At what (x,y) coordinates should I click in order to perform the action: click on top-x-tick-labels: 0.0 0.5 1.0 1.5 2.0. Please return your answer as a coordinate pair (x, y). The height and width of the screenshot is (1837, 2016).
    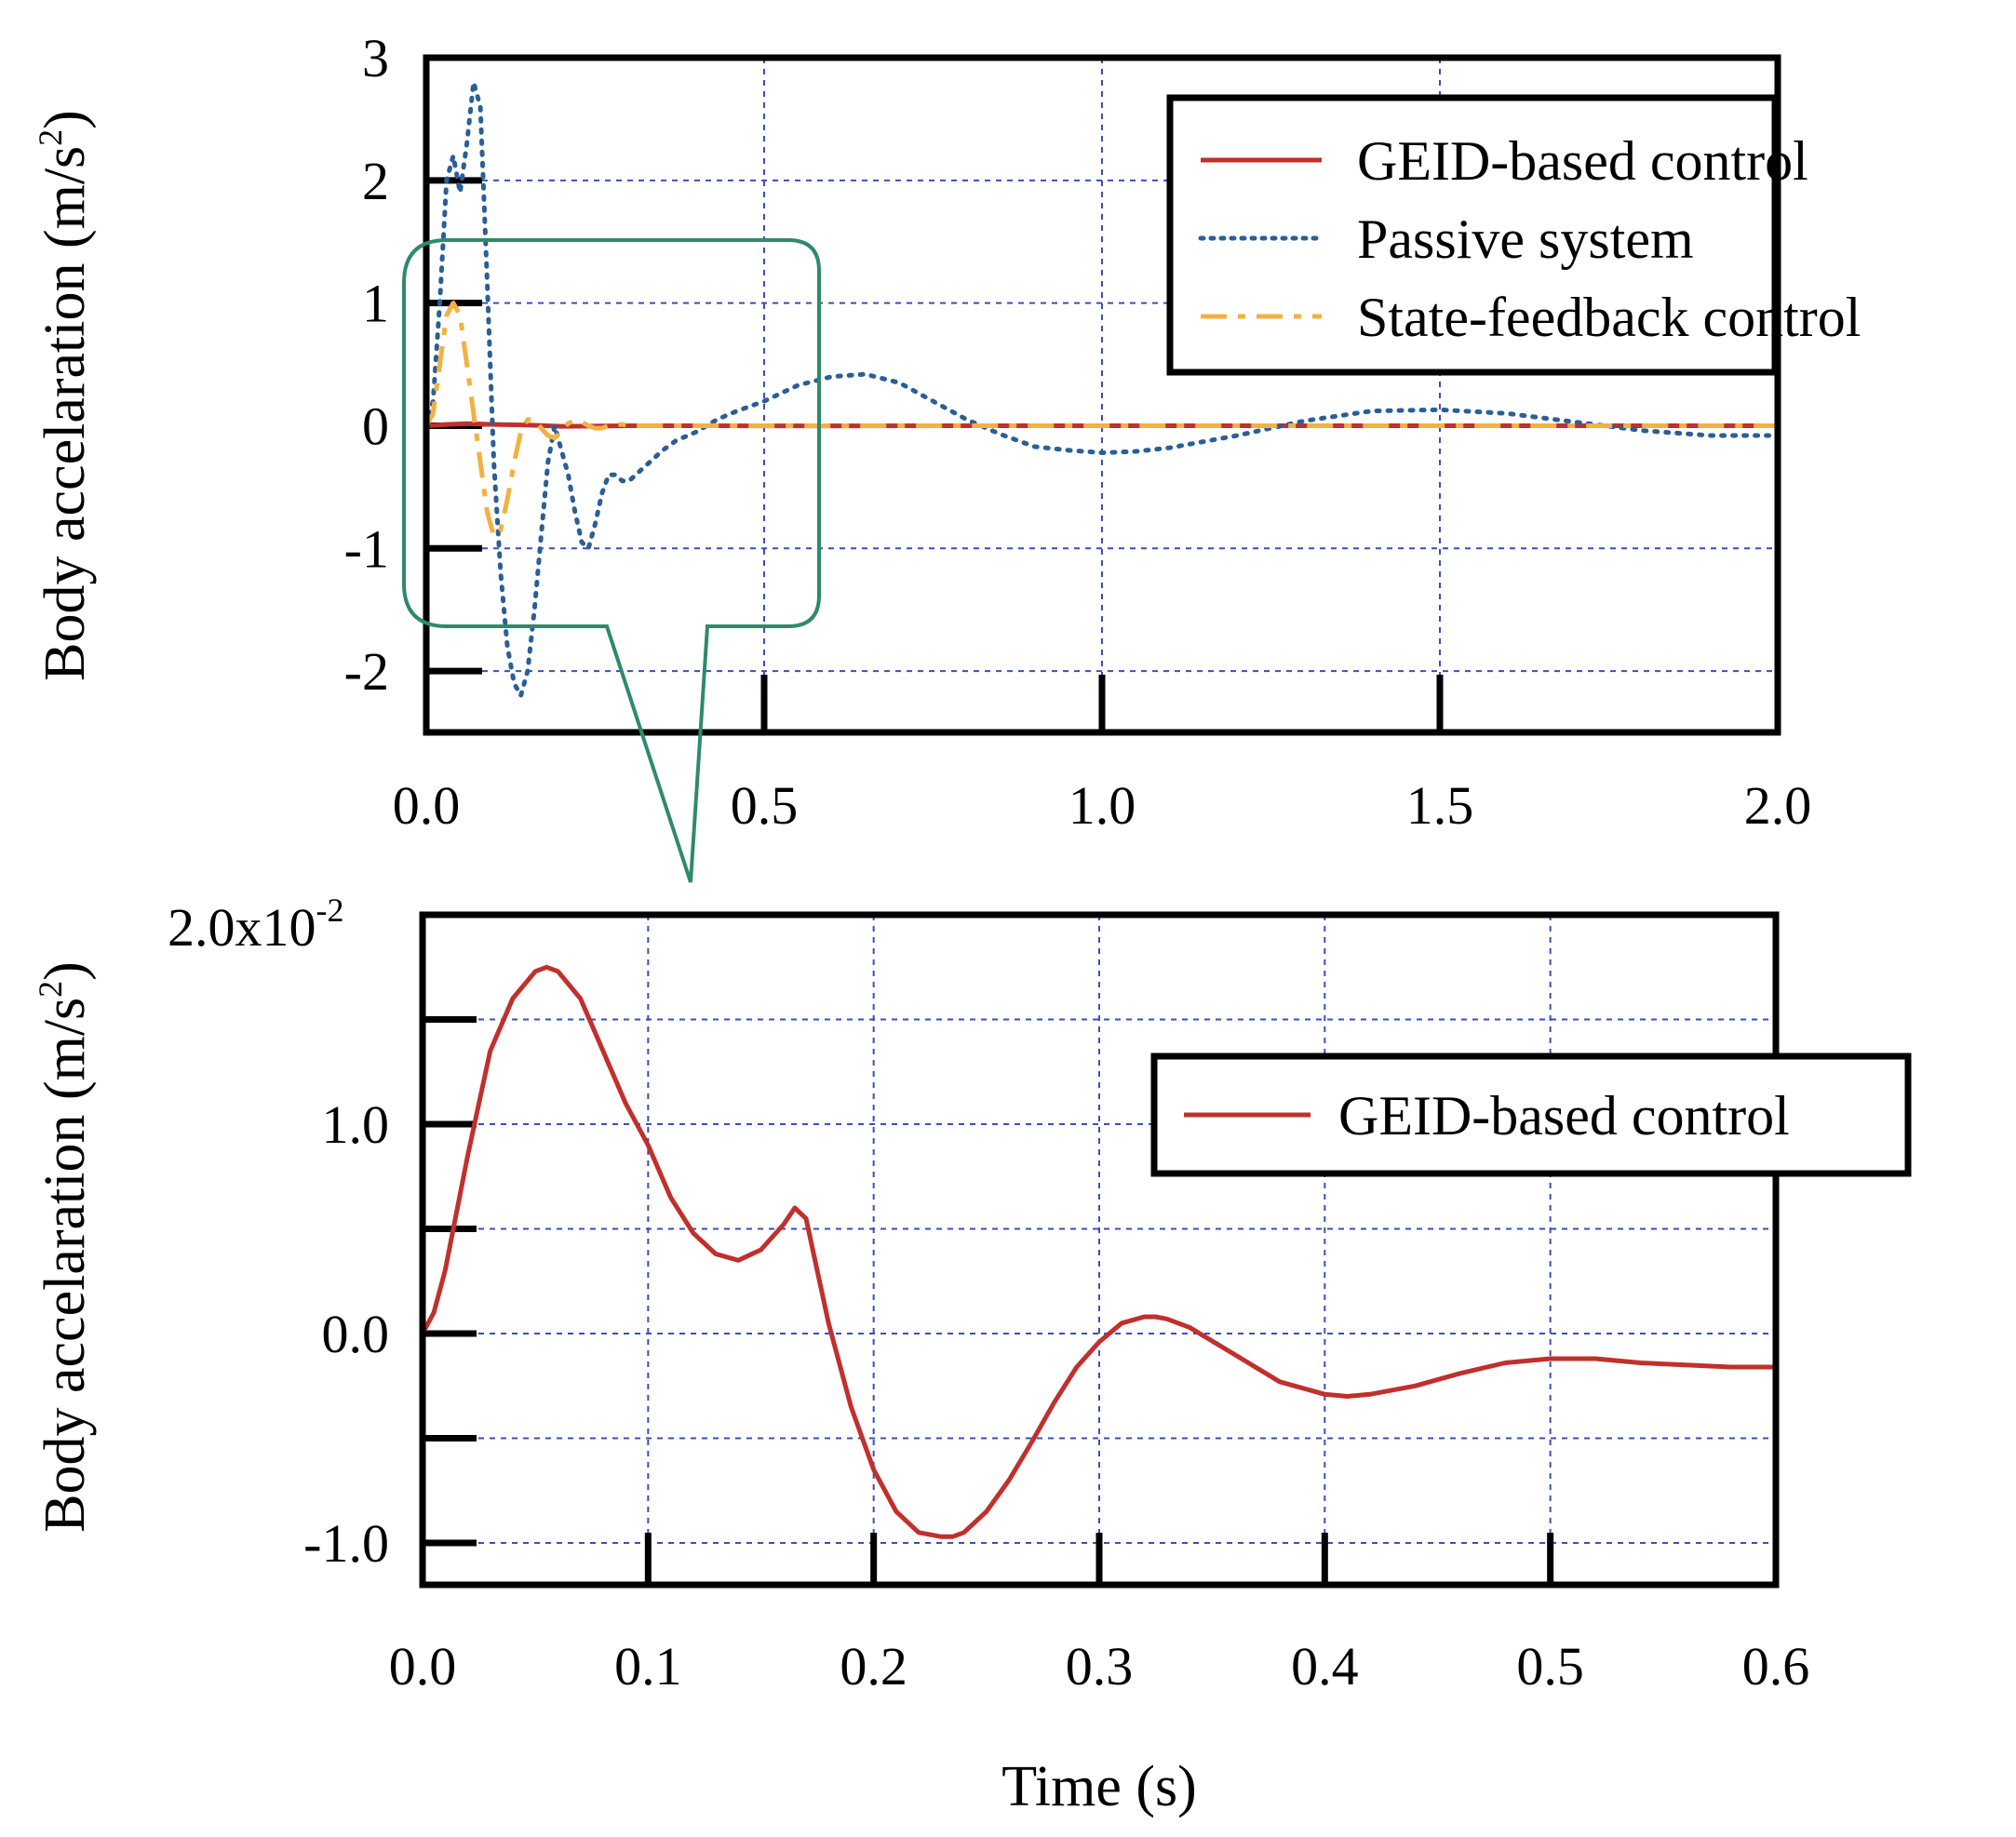
    Looking at the image, I should click on (1102, 806).